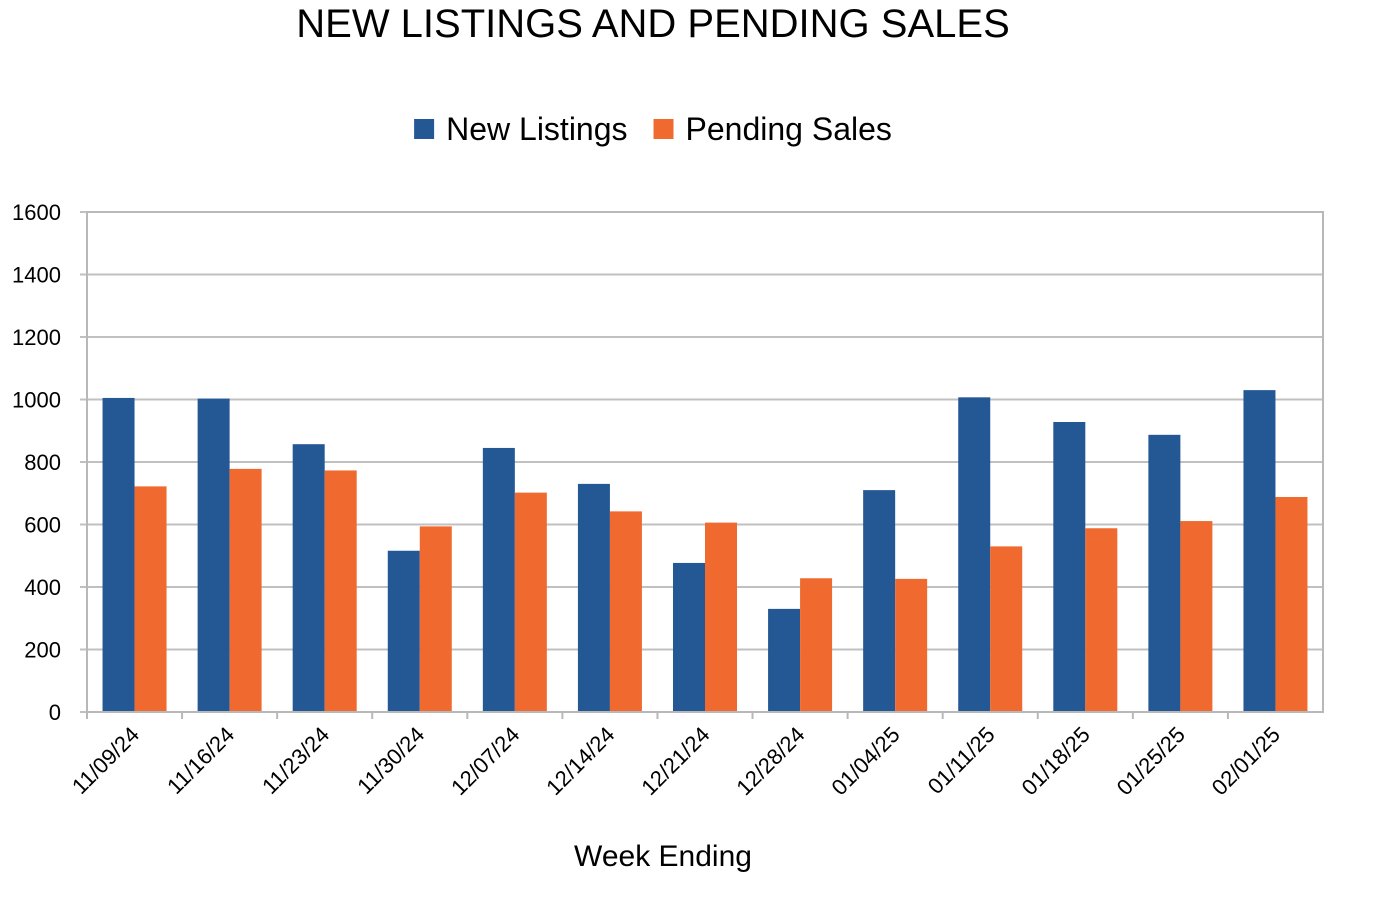  I want to click on x-tick-label: 01/04/25, so click(865, 761).